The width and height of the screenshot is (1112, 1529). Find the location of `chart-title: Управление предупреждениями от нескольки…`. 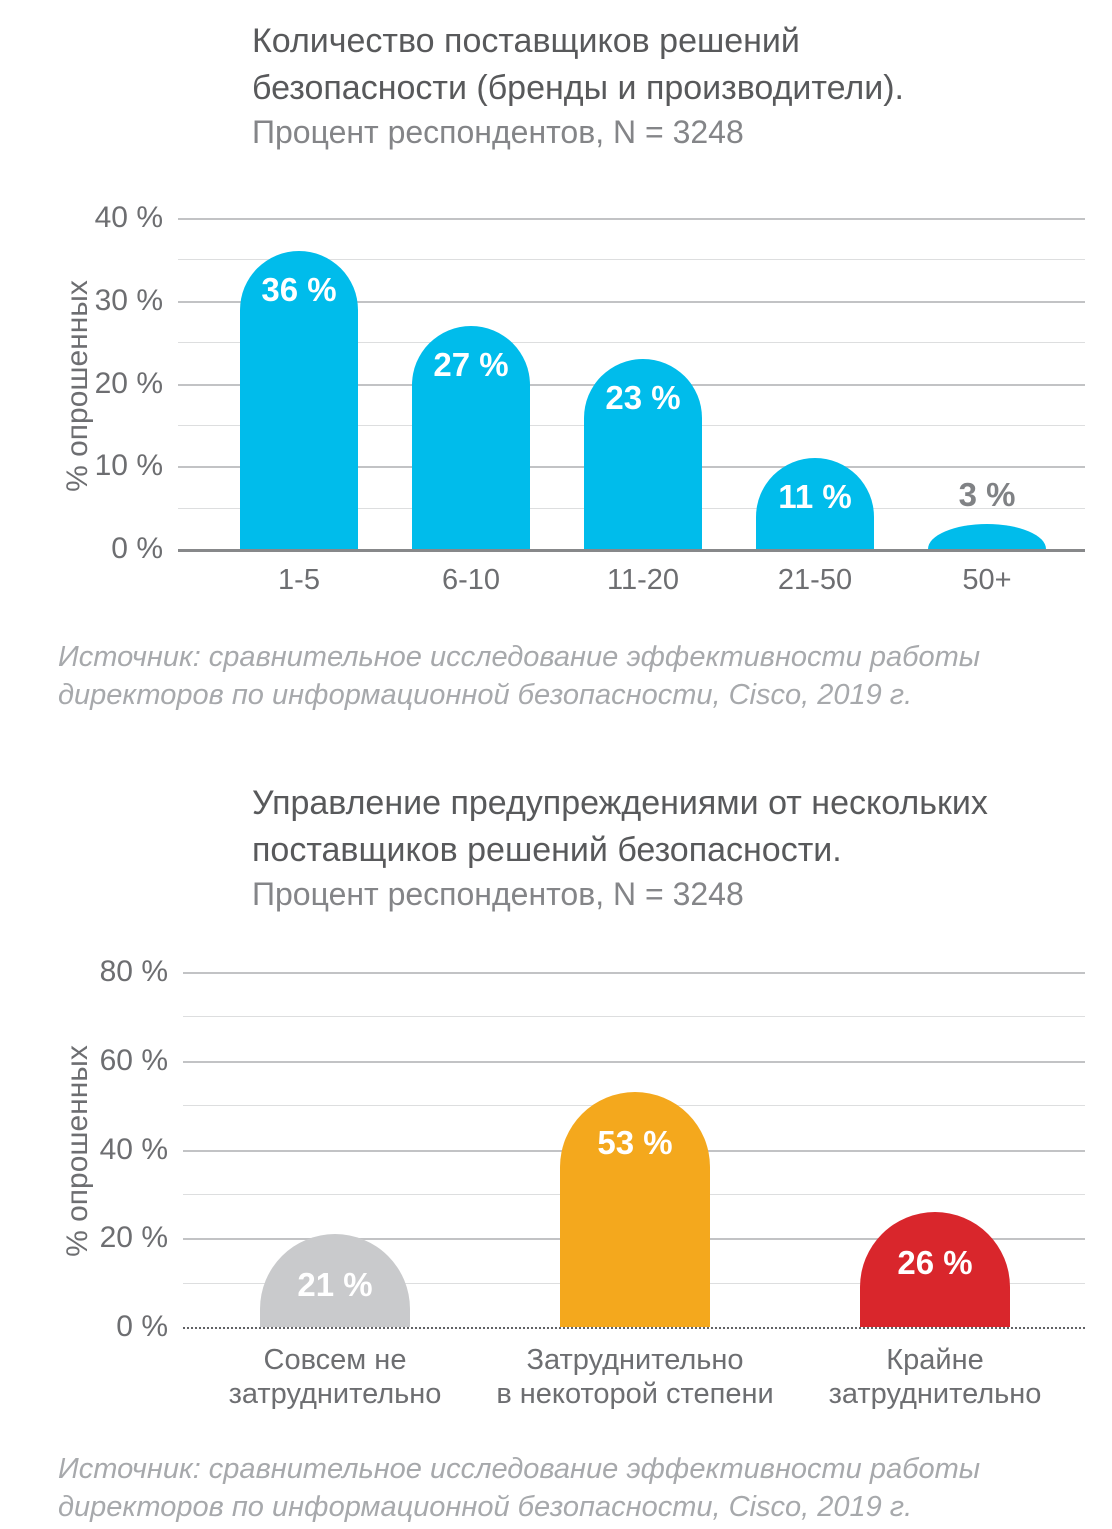

chart-title: Управление предупреждениями от нескольки… is located at coordinates (620, 826).